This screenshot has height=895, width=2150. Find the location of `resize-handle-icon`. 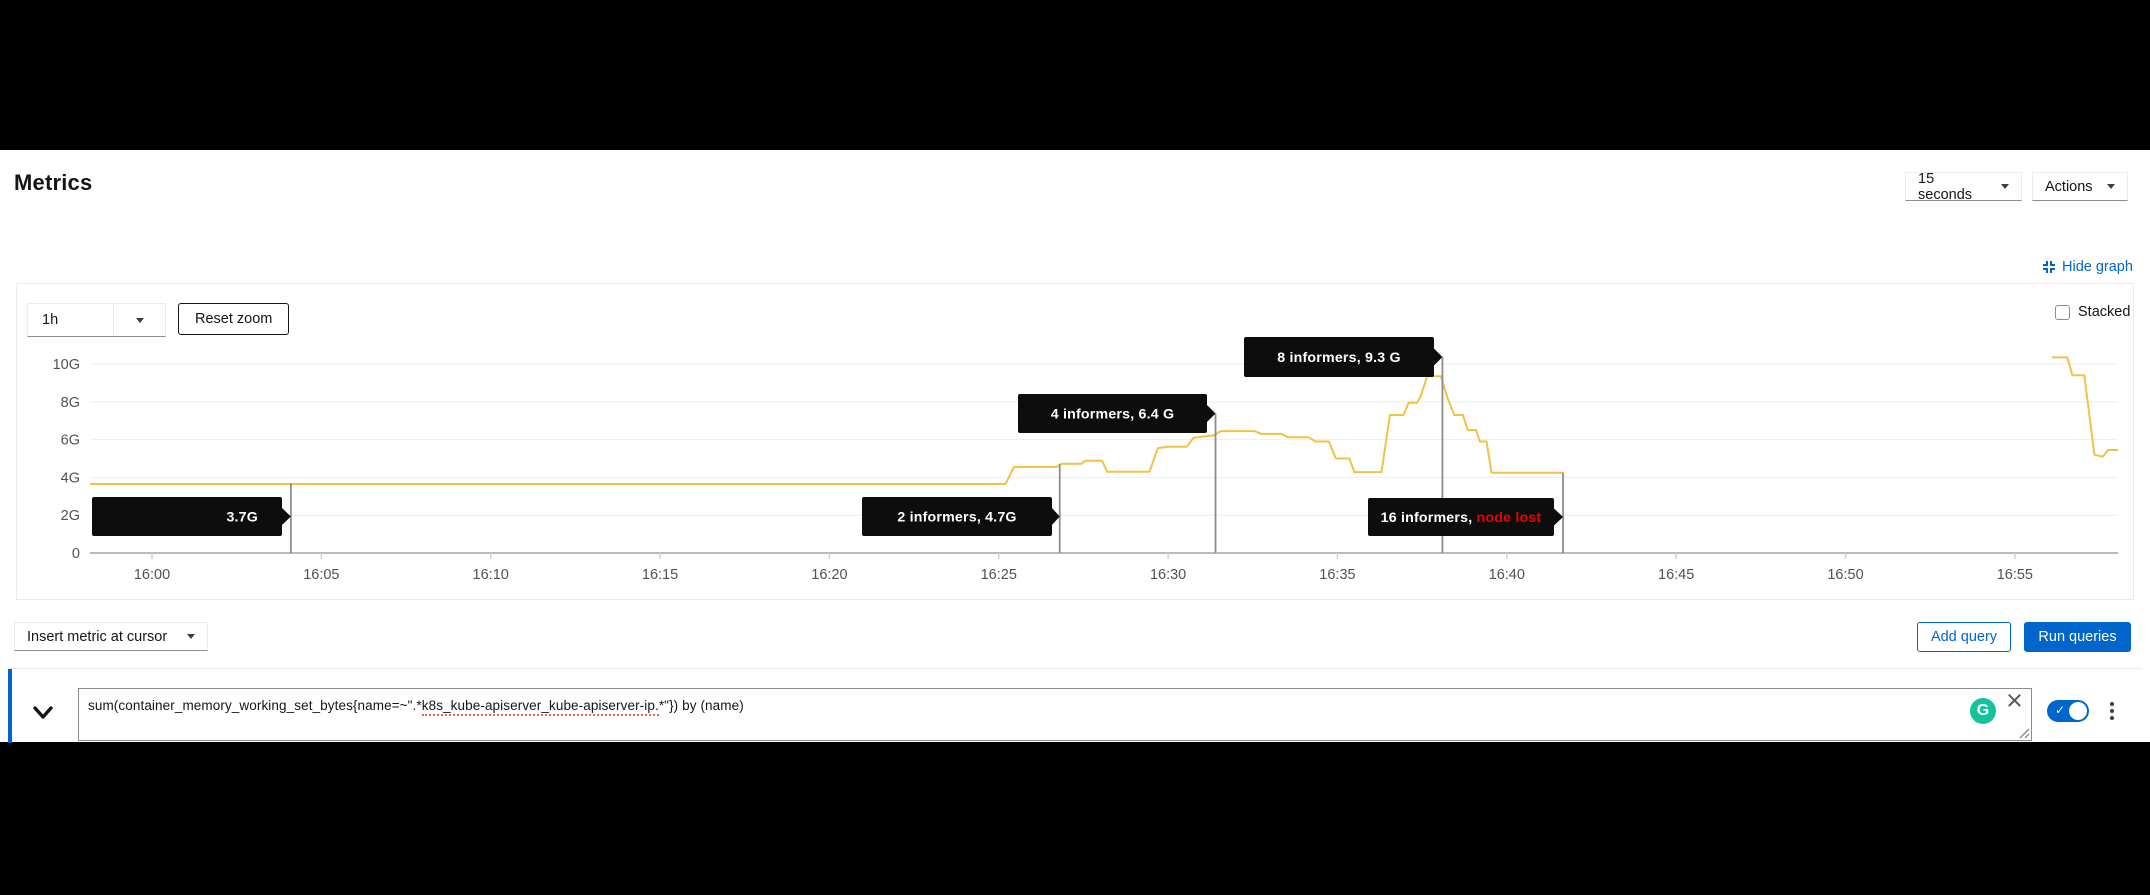

resize-handle-icon is located at coordinates (2024, 733).